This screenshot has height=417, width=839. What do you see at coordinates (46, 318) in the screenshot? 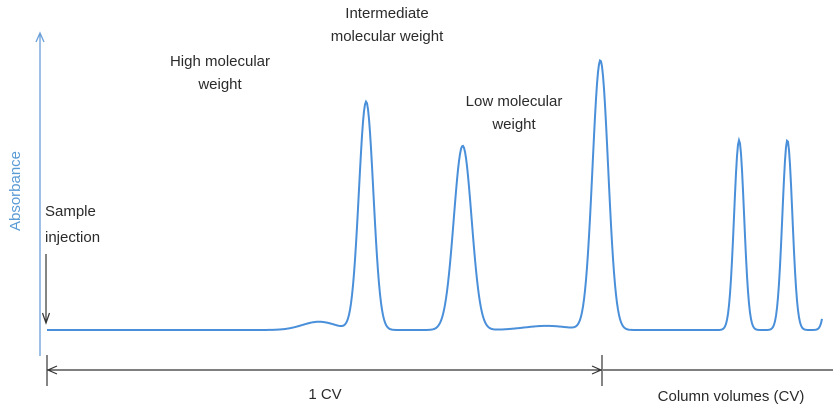
I see `sample-injection-arrow-head` at bounding box center [46, 318].